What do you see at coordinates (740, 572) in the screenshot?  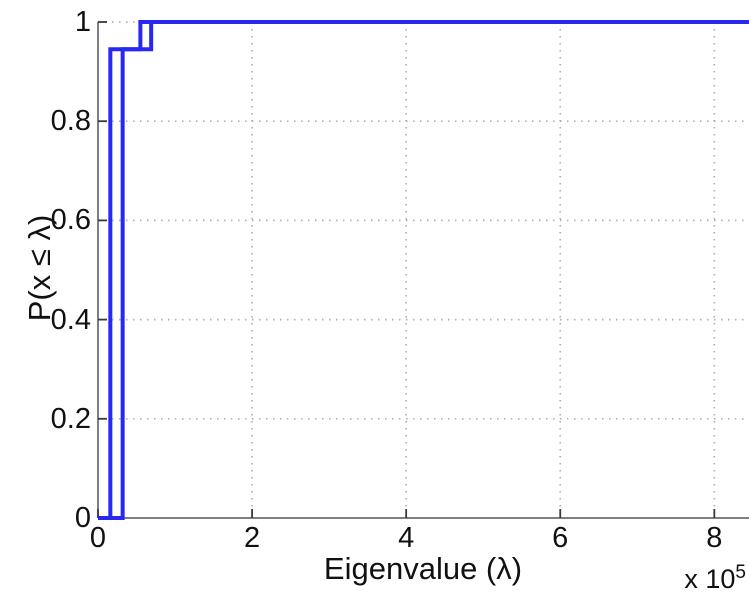 I see `exponent-power: 5` at bounding box center [740, 572].